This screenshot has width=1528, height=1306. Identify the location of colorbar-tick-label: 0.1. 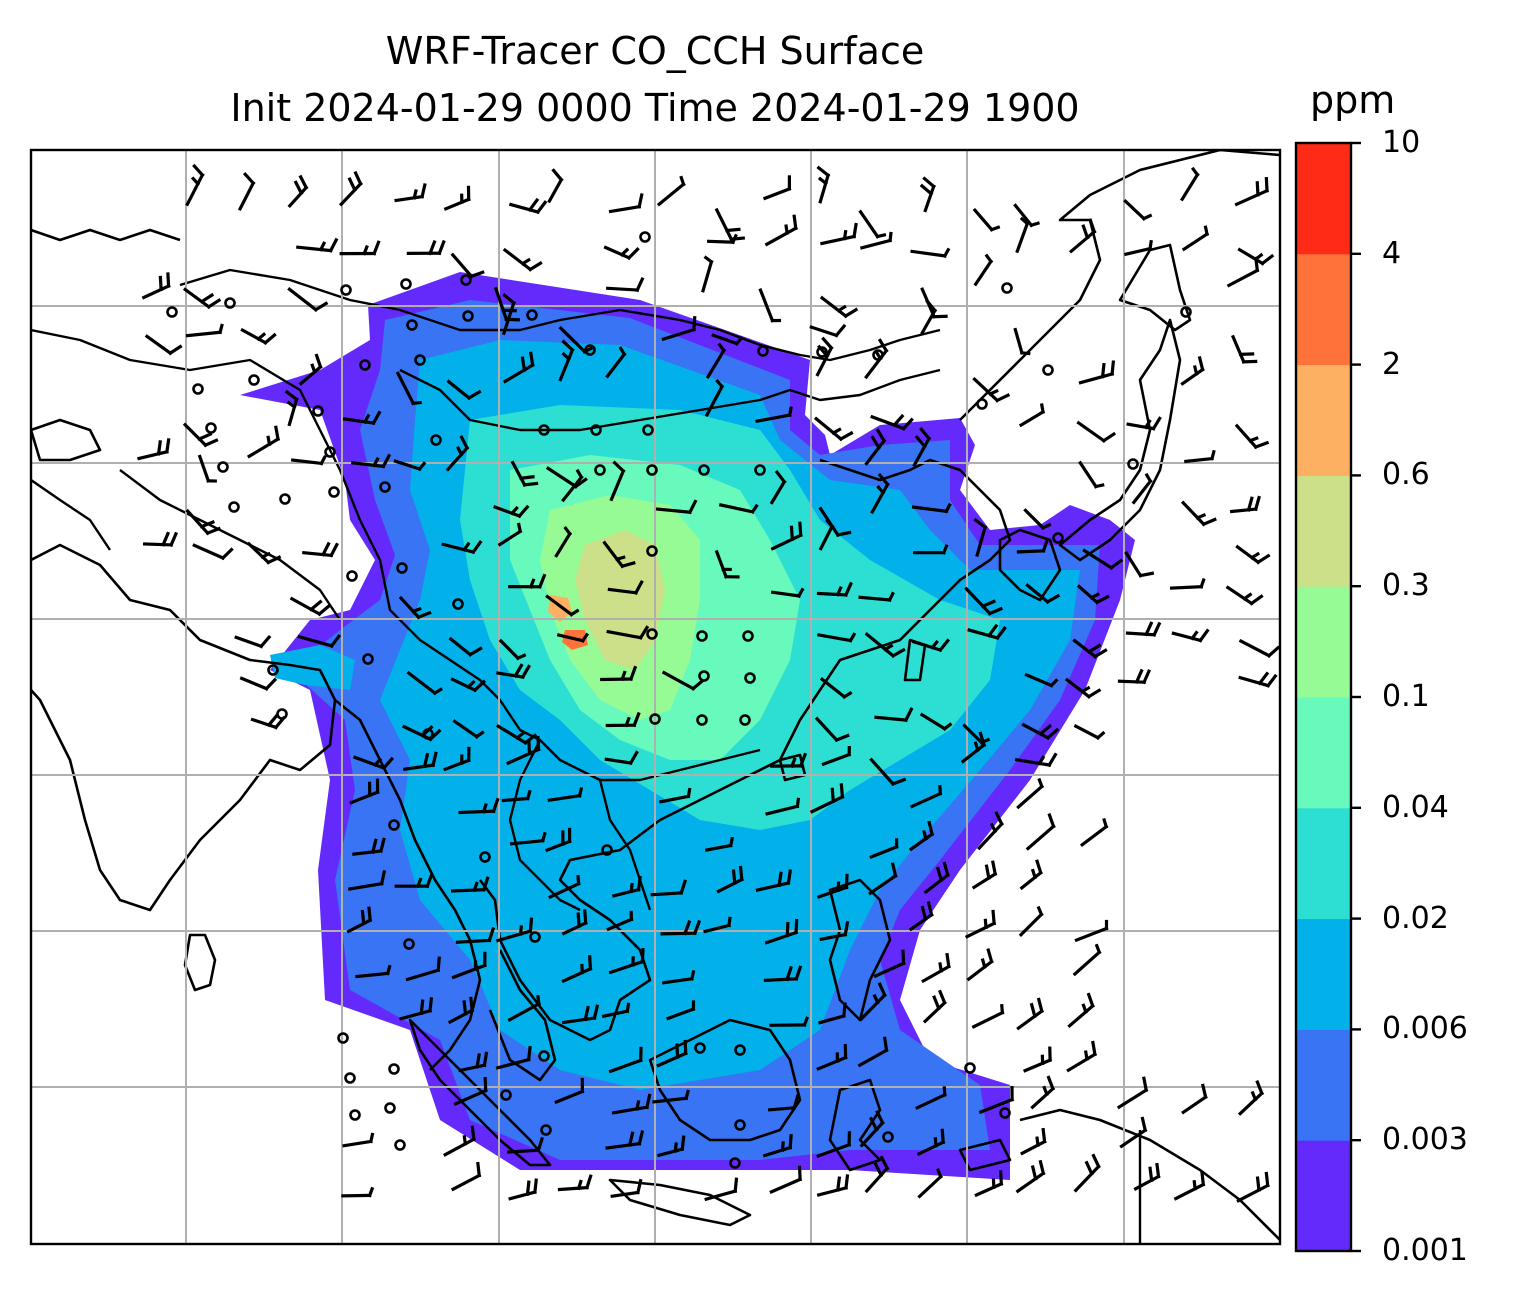
(1406, 696).